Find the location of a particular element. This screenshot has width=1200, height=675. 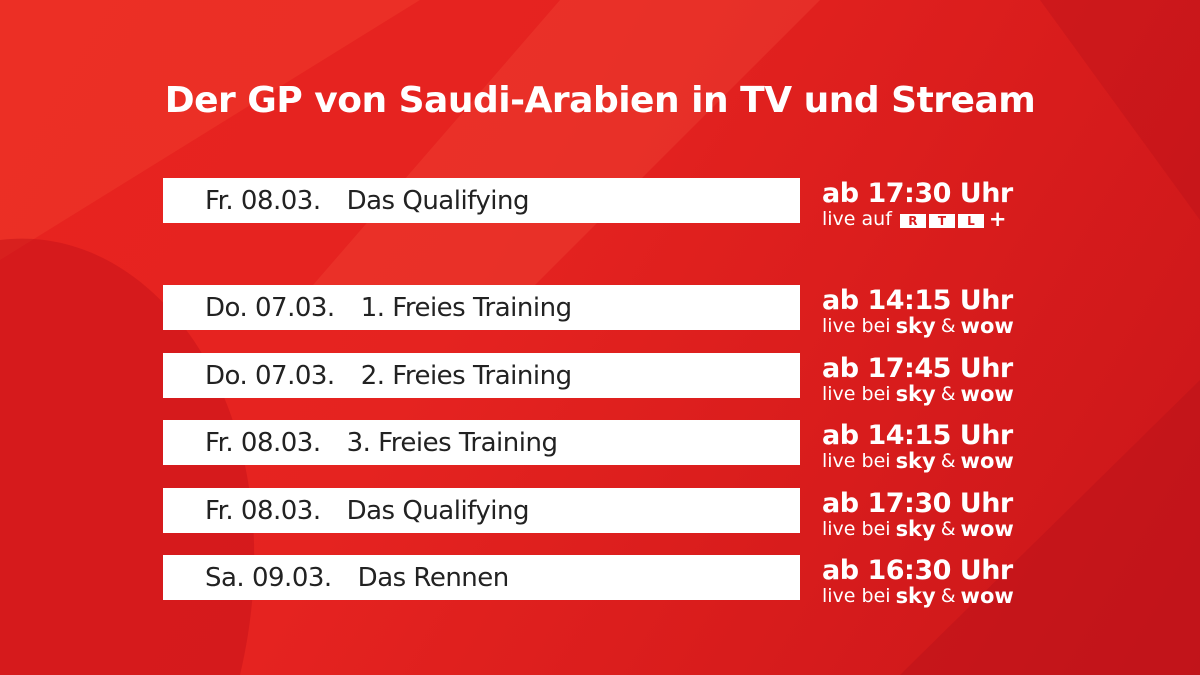

broadcast-info: ab 17:30 Uhr live bei sky & wow is located at coordinates (918, 514).